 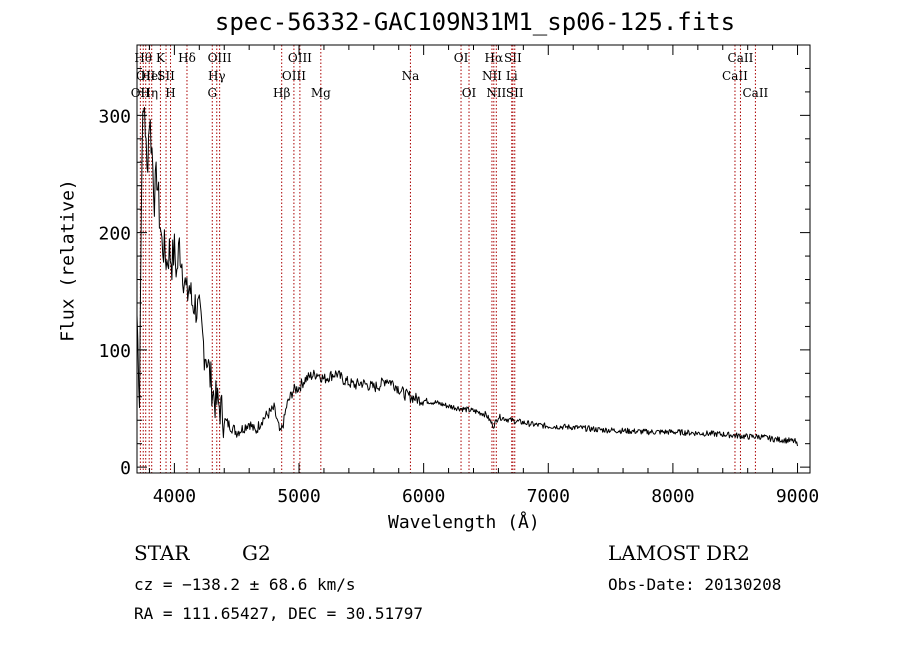 What do you see at coordinates (217, 76) in the screenshot?
I see `line-label: Hγ` at bounding box center [217, 76].